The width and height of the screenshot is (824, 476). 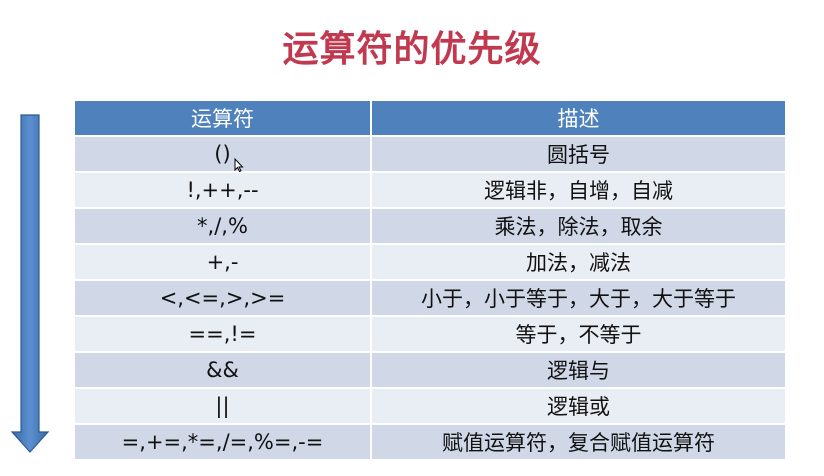 I want to click on slide-title: 运算符的优先级, so click(x=412, y=49).